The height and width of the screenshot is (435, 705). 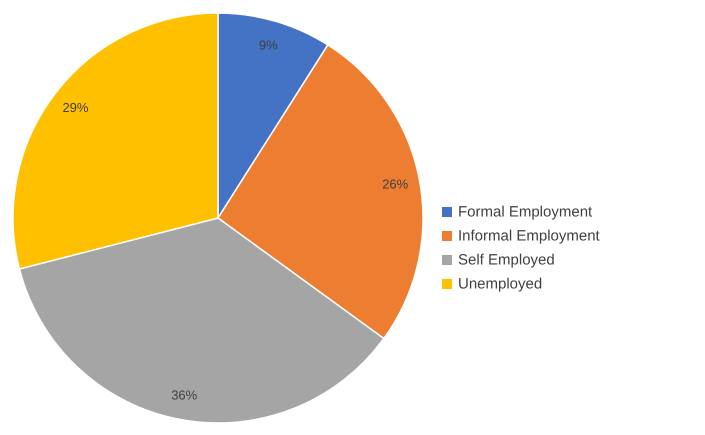 I want to click on legend-label: Informal Employment, so click(x=529, y=236).